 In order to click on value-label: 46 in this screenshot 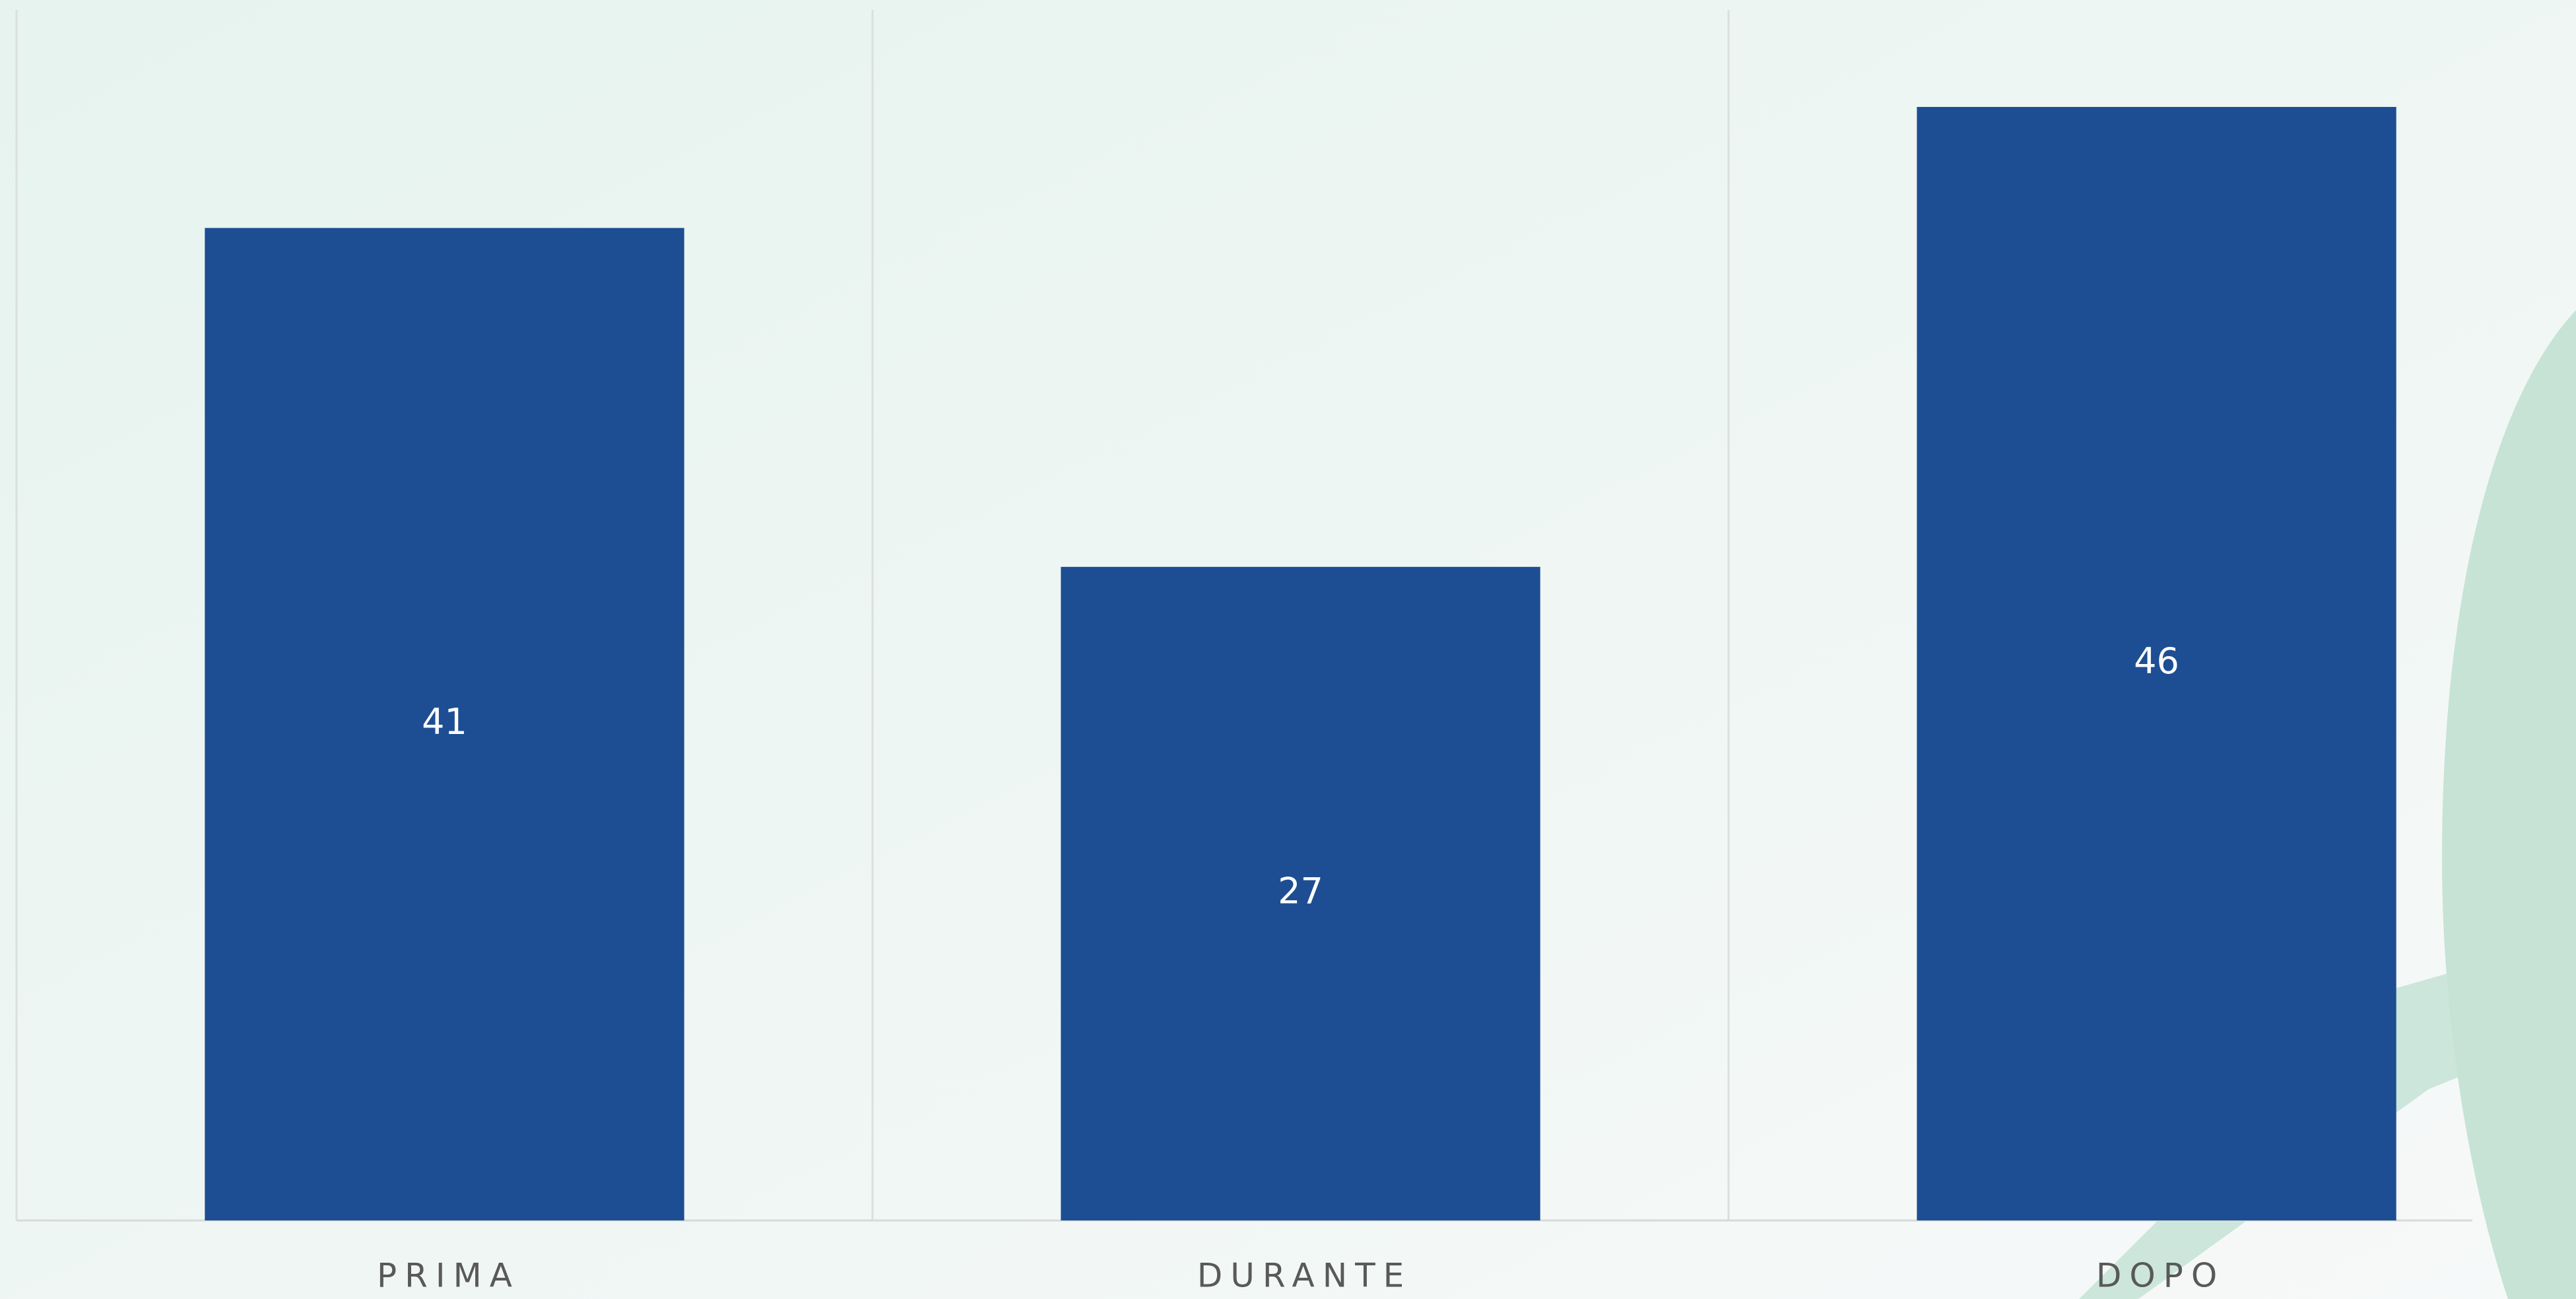, I will do `click(2156, 661)`.